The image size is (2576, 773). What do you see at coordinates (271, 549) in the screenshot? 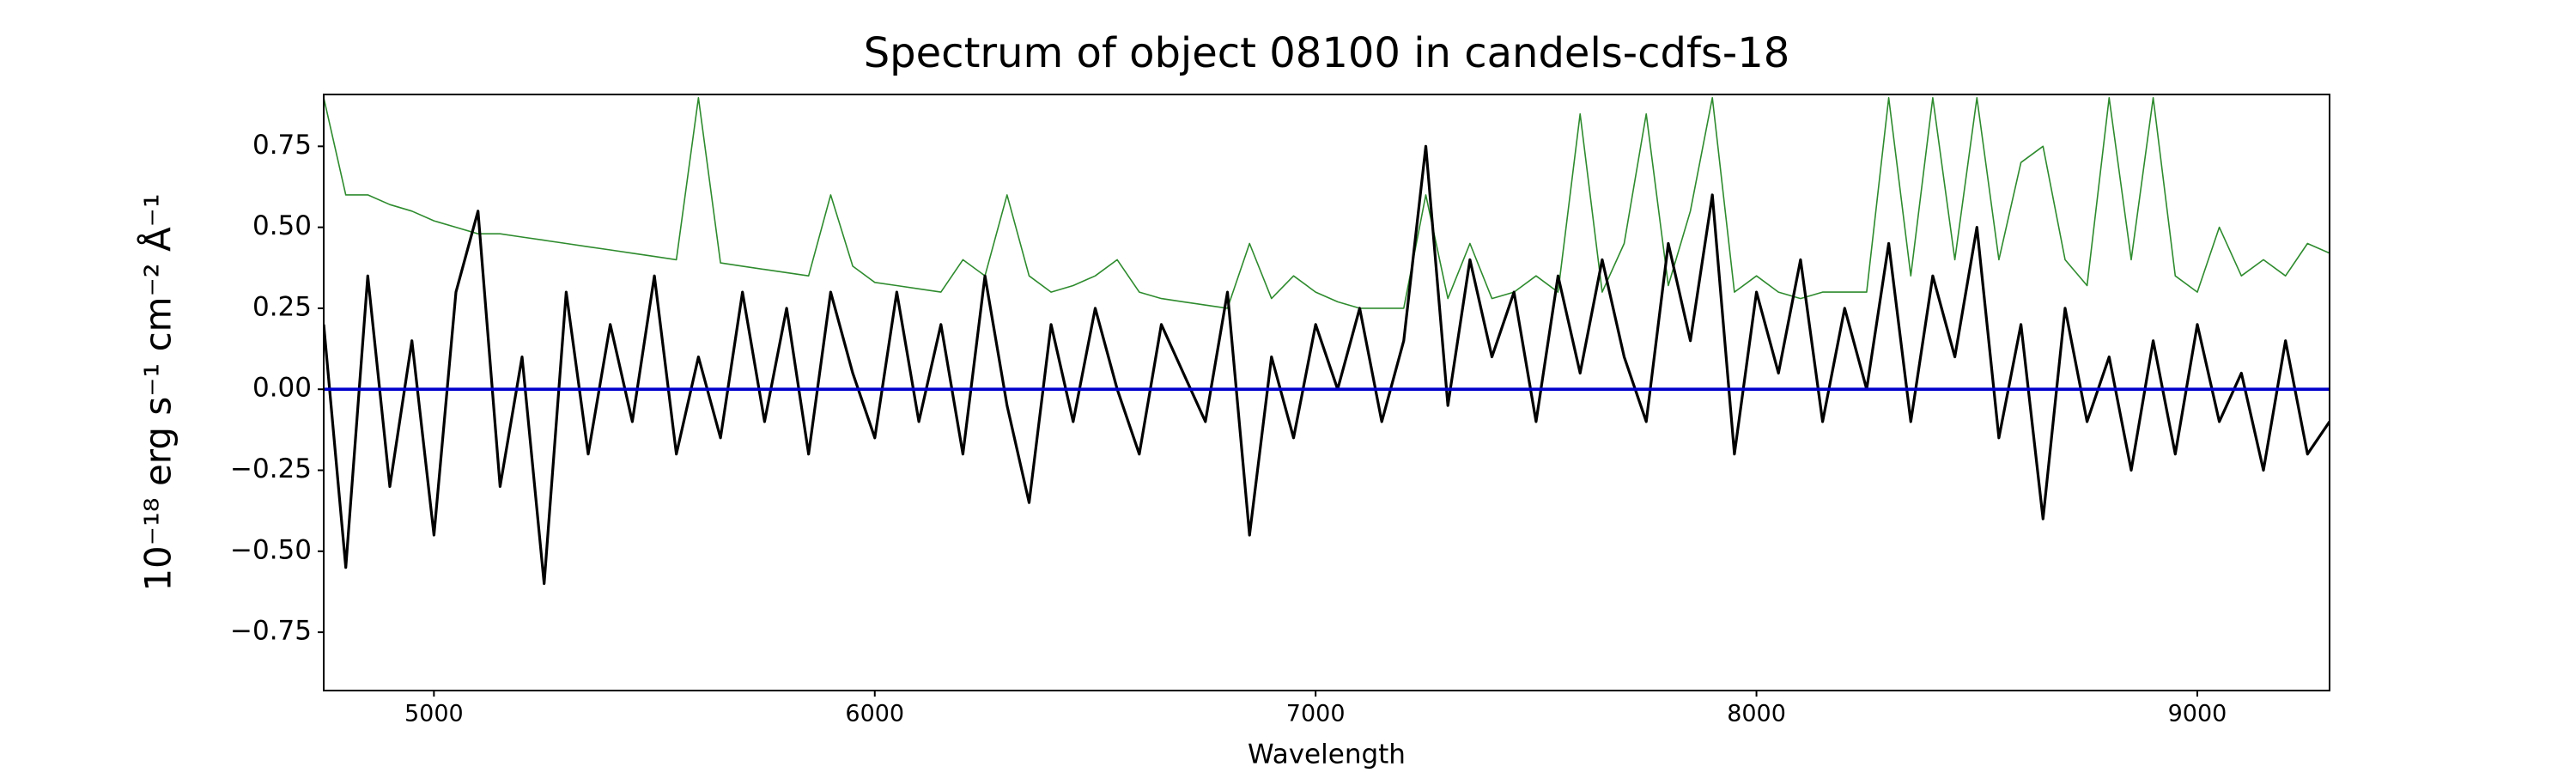
I see `y-tick-label: −0.50` at bounding box center [271, 549].